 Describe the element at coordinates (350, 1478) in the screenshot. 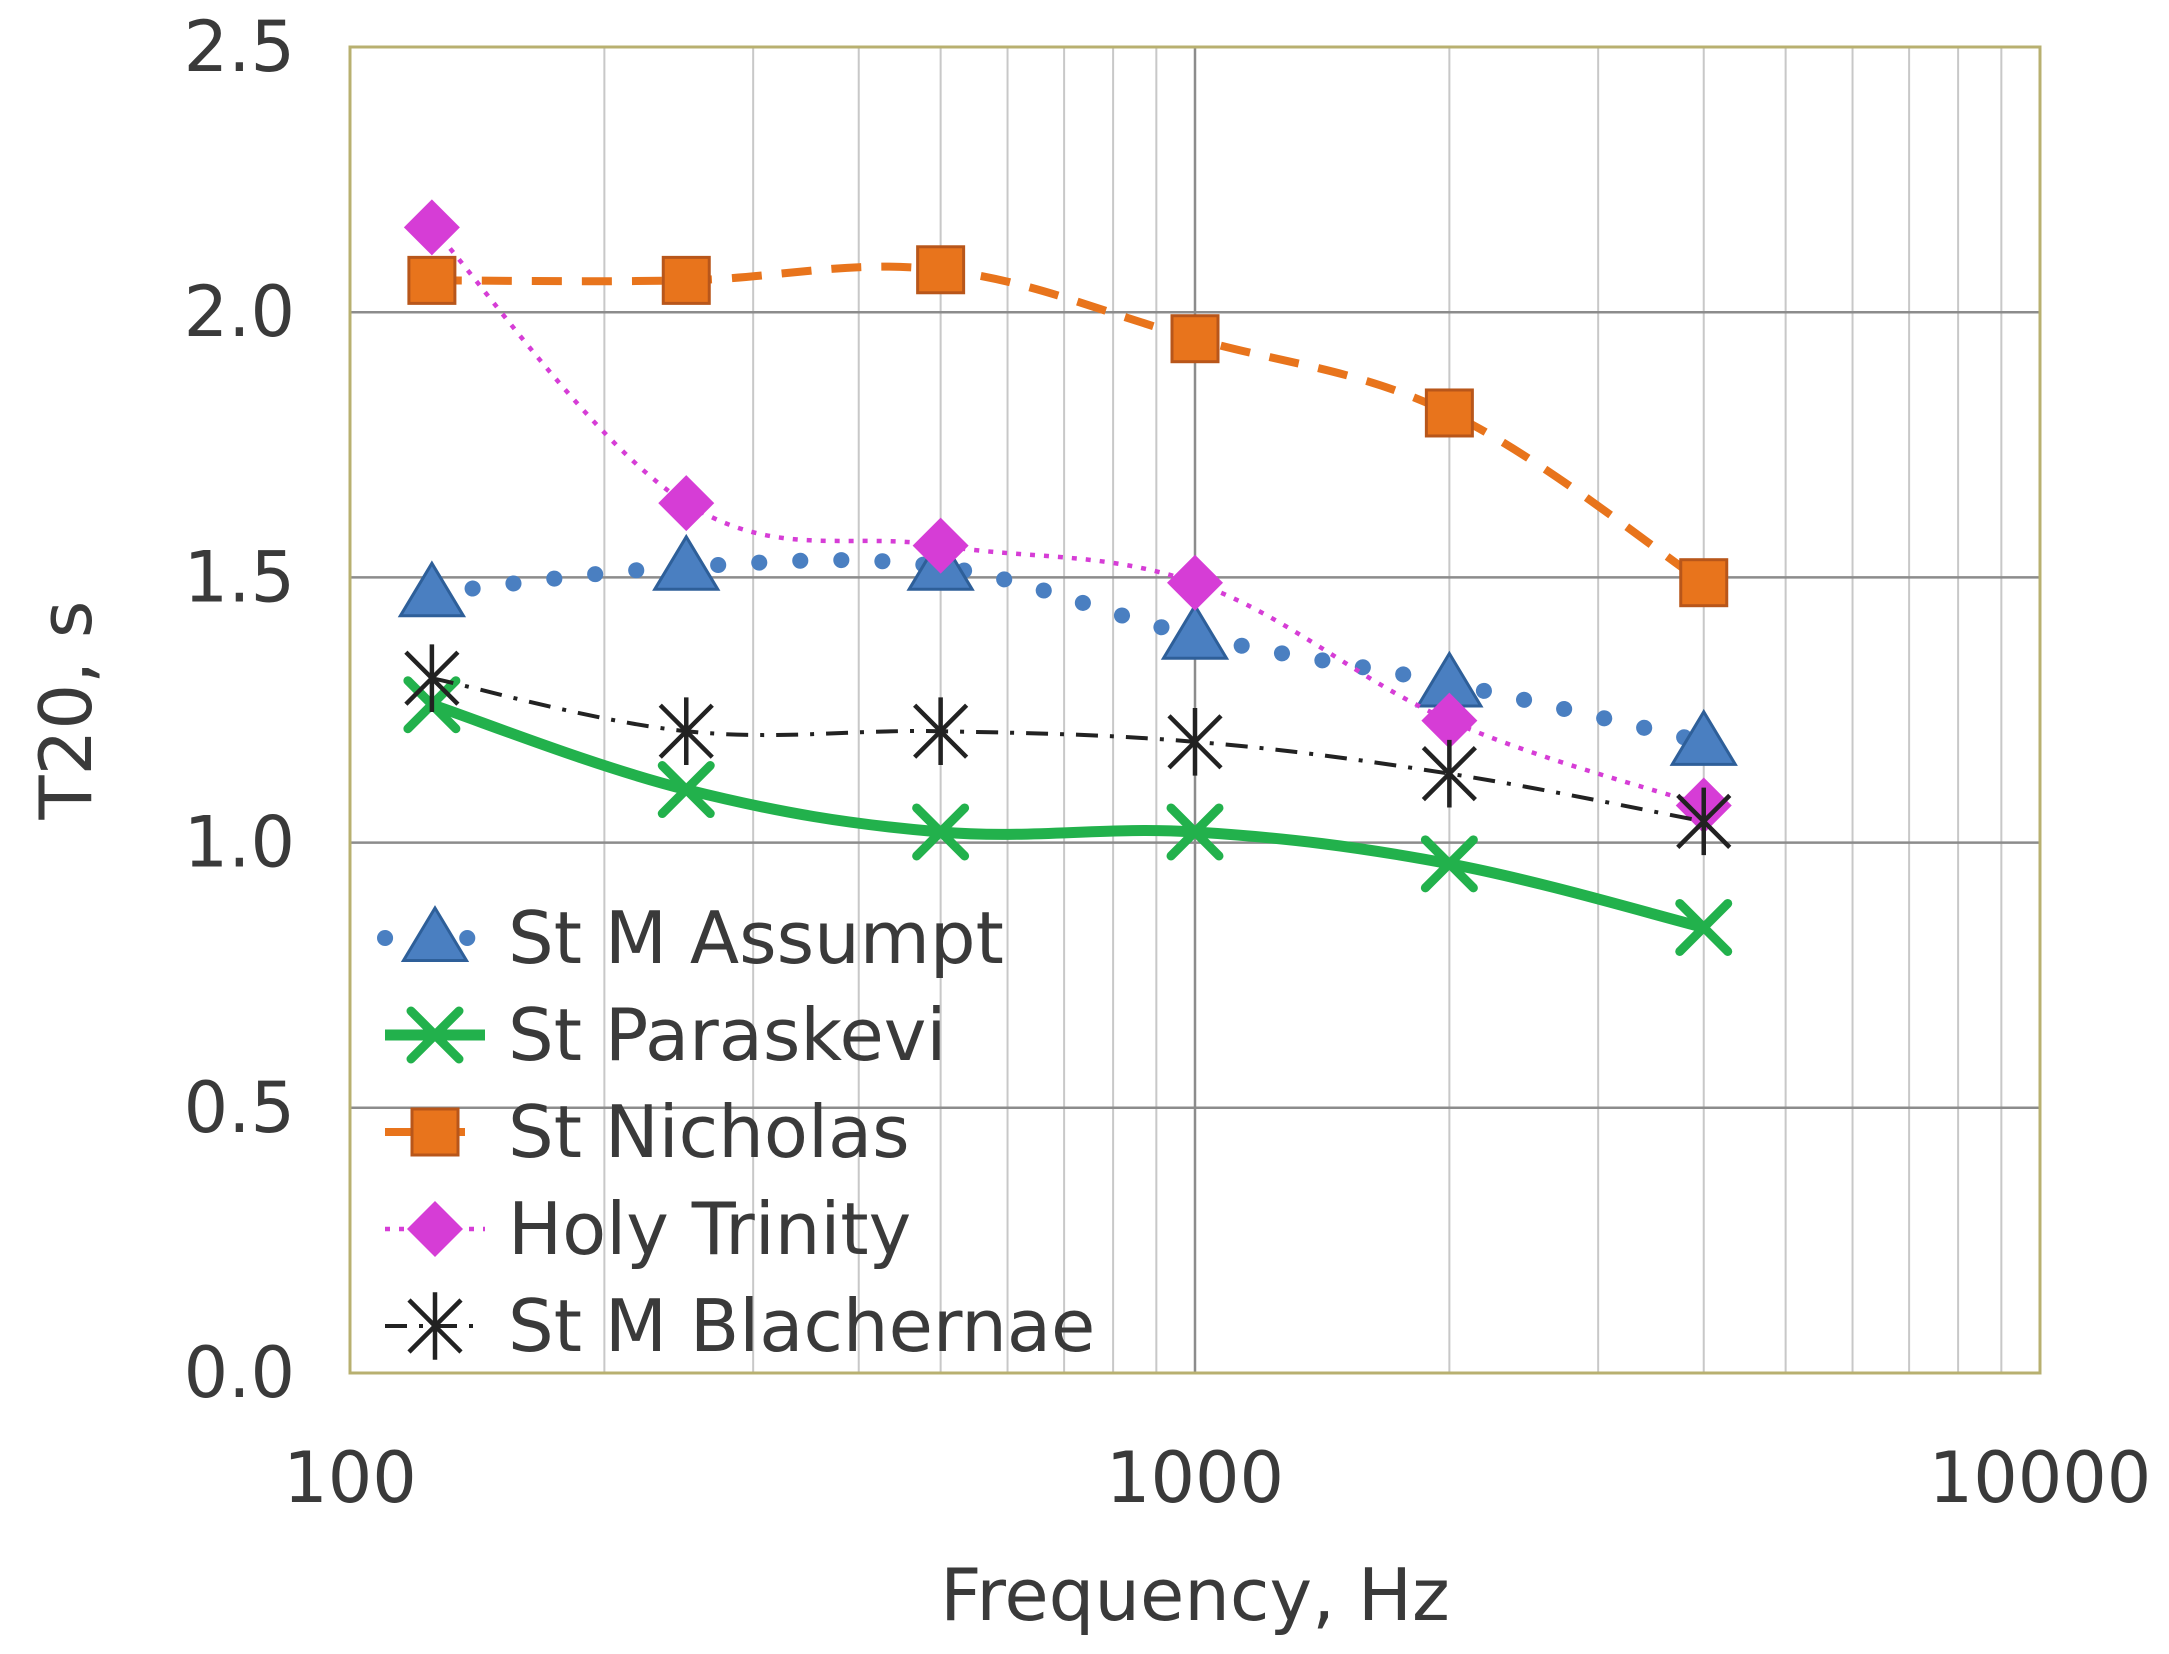

I see `x-tick-label: 100` at that location.